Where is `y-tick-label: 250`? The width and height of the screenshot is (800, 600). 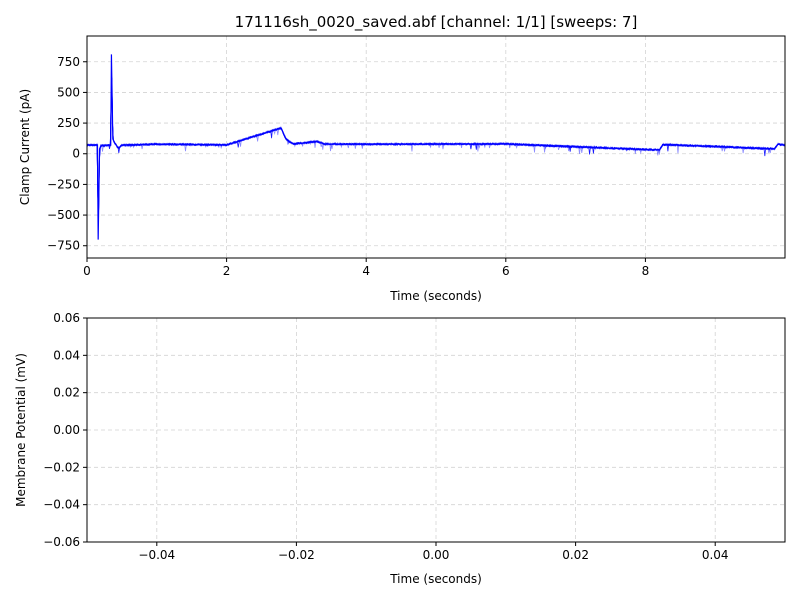 y-tick-label: 250 is located at coordinates (68, 123).